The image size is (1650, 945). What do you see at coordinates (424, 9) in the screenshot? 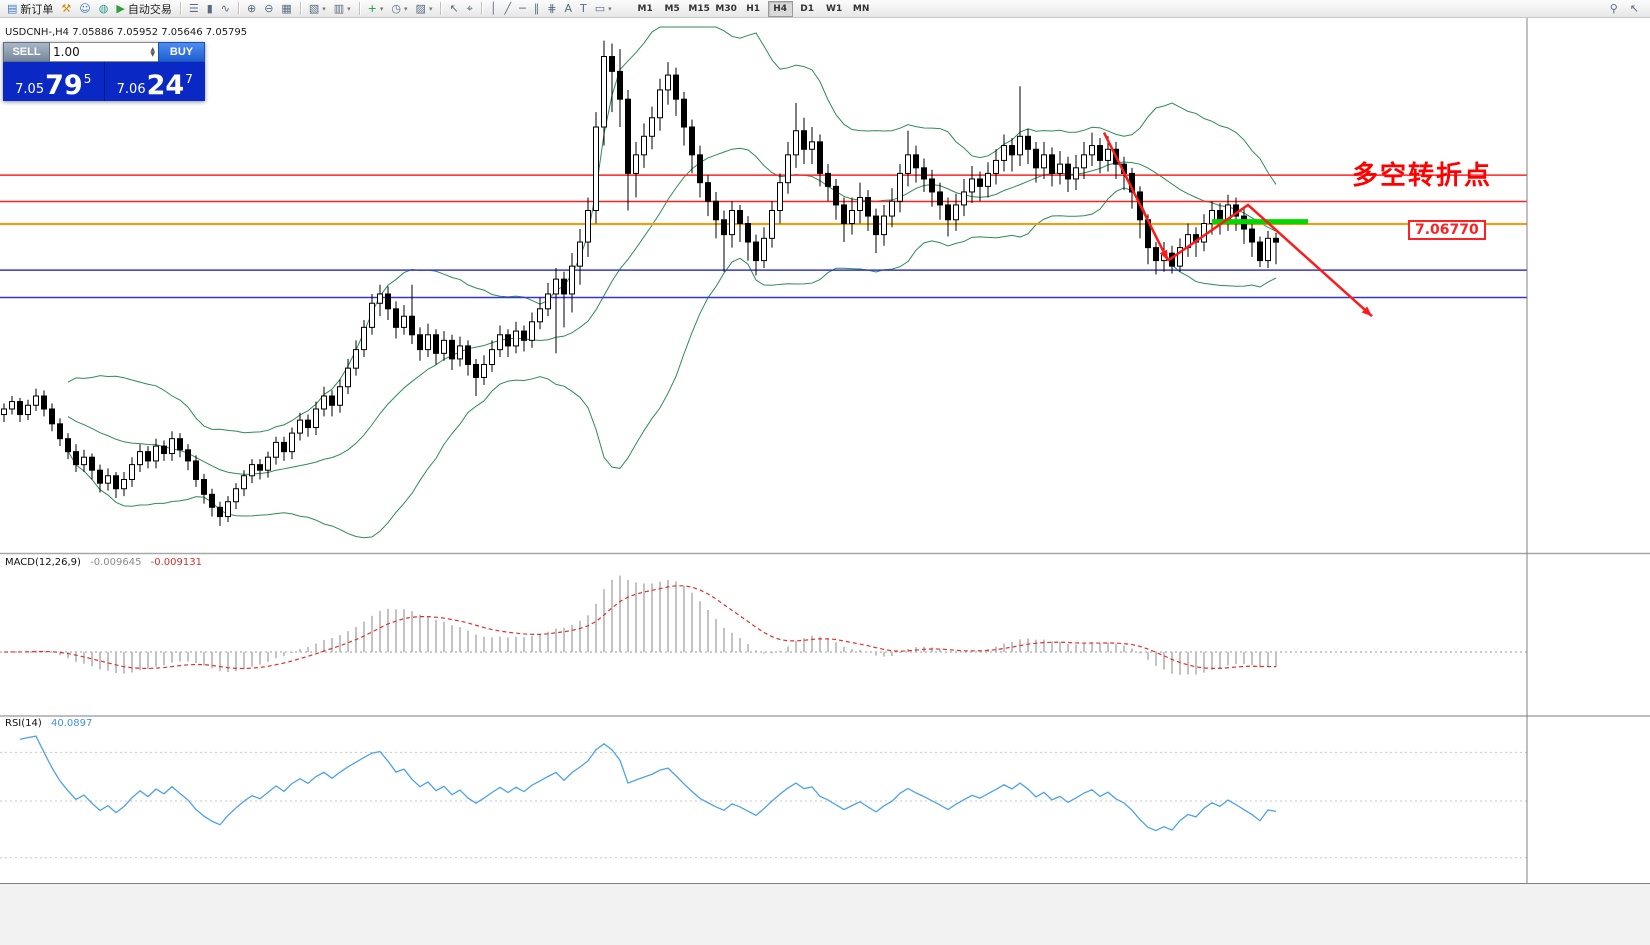
I see `templates-button: ▨ ▾` at bounding box center [424, 9].